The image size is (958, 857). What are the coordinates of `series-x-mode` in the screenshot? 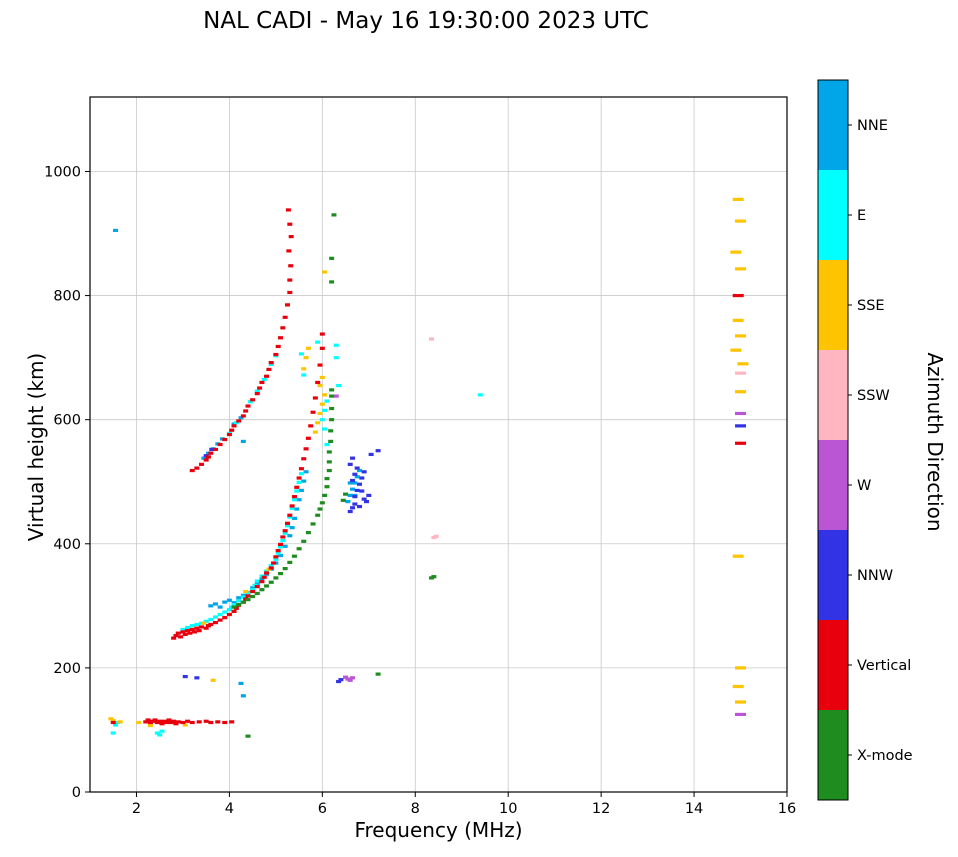 It's located at (334, 475).